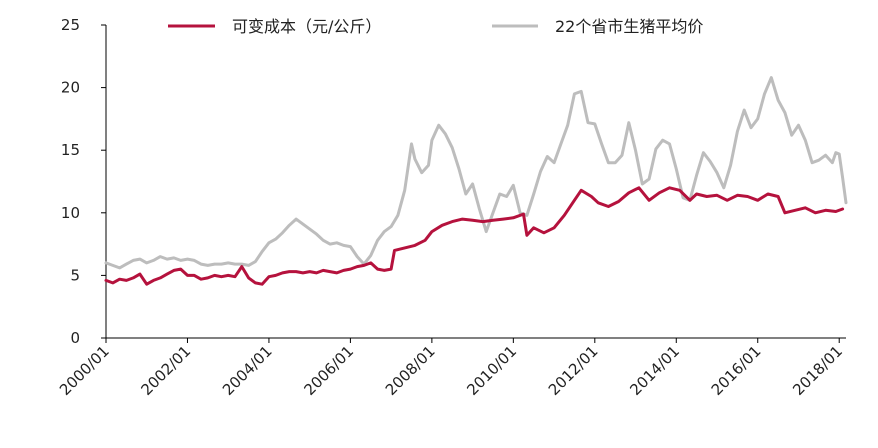  I want to click on y-tick-label: 5, so click(75, 275).